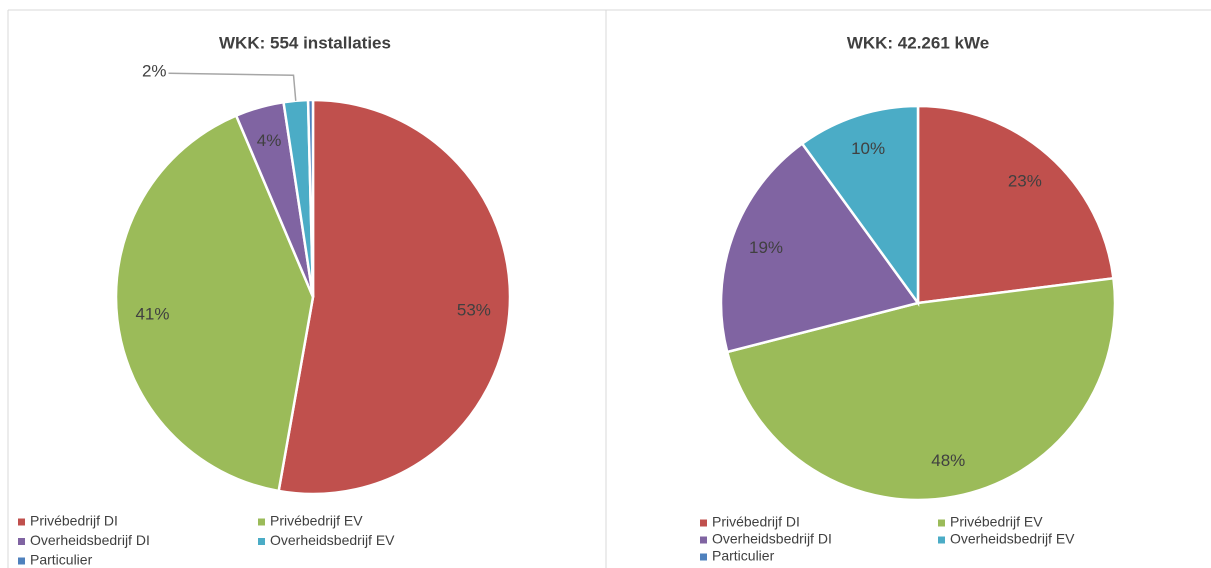 This screenshot has height=568, width=1211. What do you see at coordinates (232, 86) in the screenshot?
I see `leader-line` at bounding box center [232, 86].